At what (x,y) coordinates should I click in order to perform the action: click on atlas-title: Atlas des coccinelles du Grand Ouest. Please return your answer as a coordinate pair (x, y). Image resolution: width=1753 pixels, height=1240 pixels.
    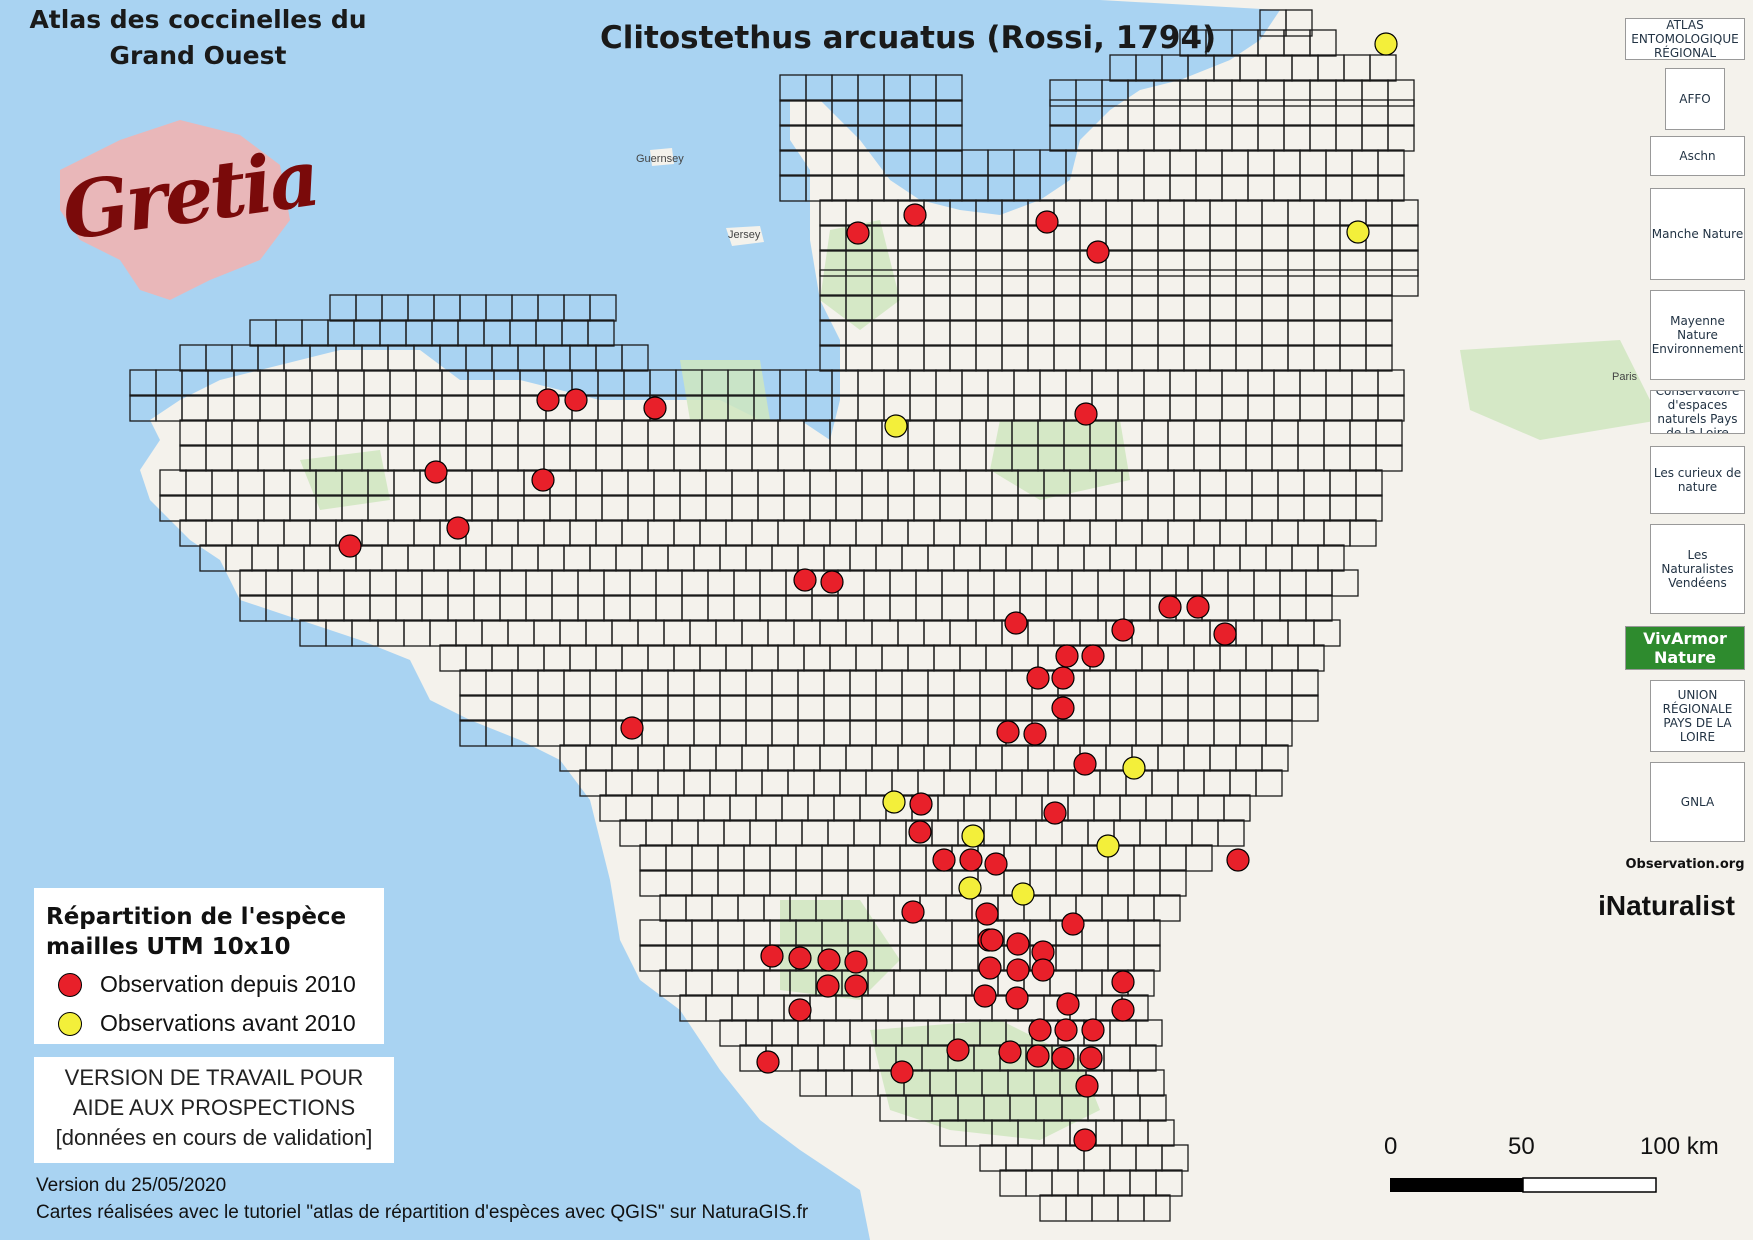
    Looking at the image, I should click on (198, 38).